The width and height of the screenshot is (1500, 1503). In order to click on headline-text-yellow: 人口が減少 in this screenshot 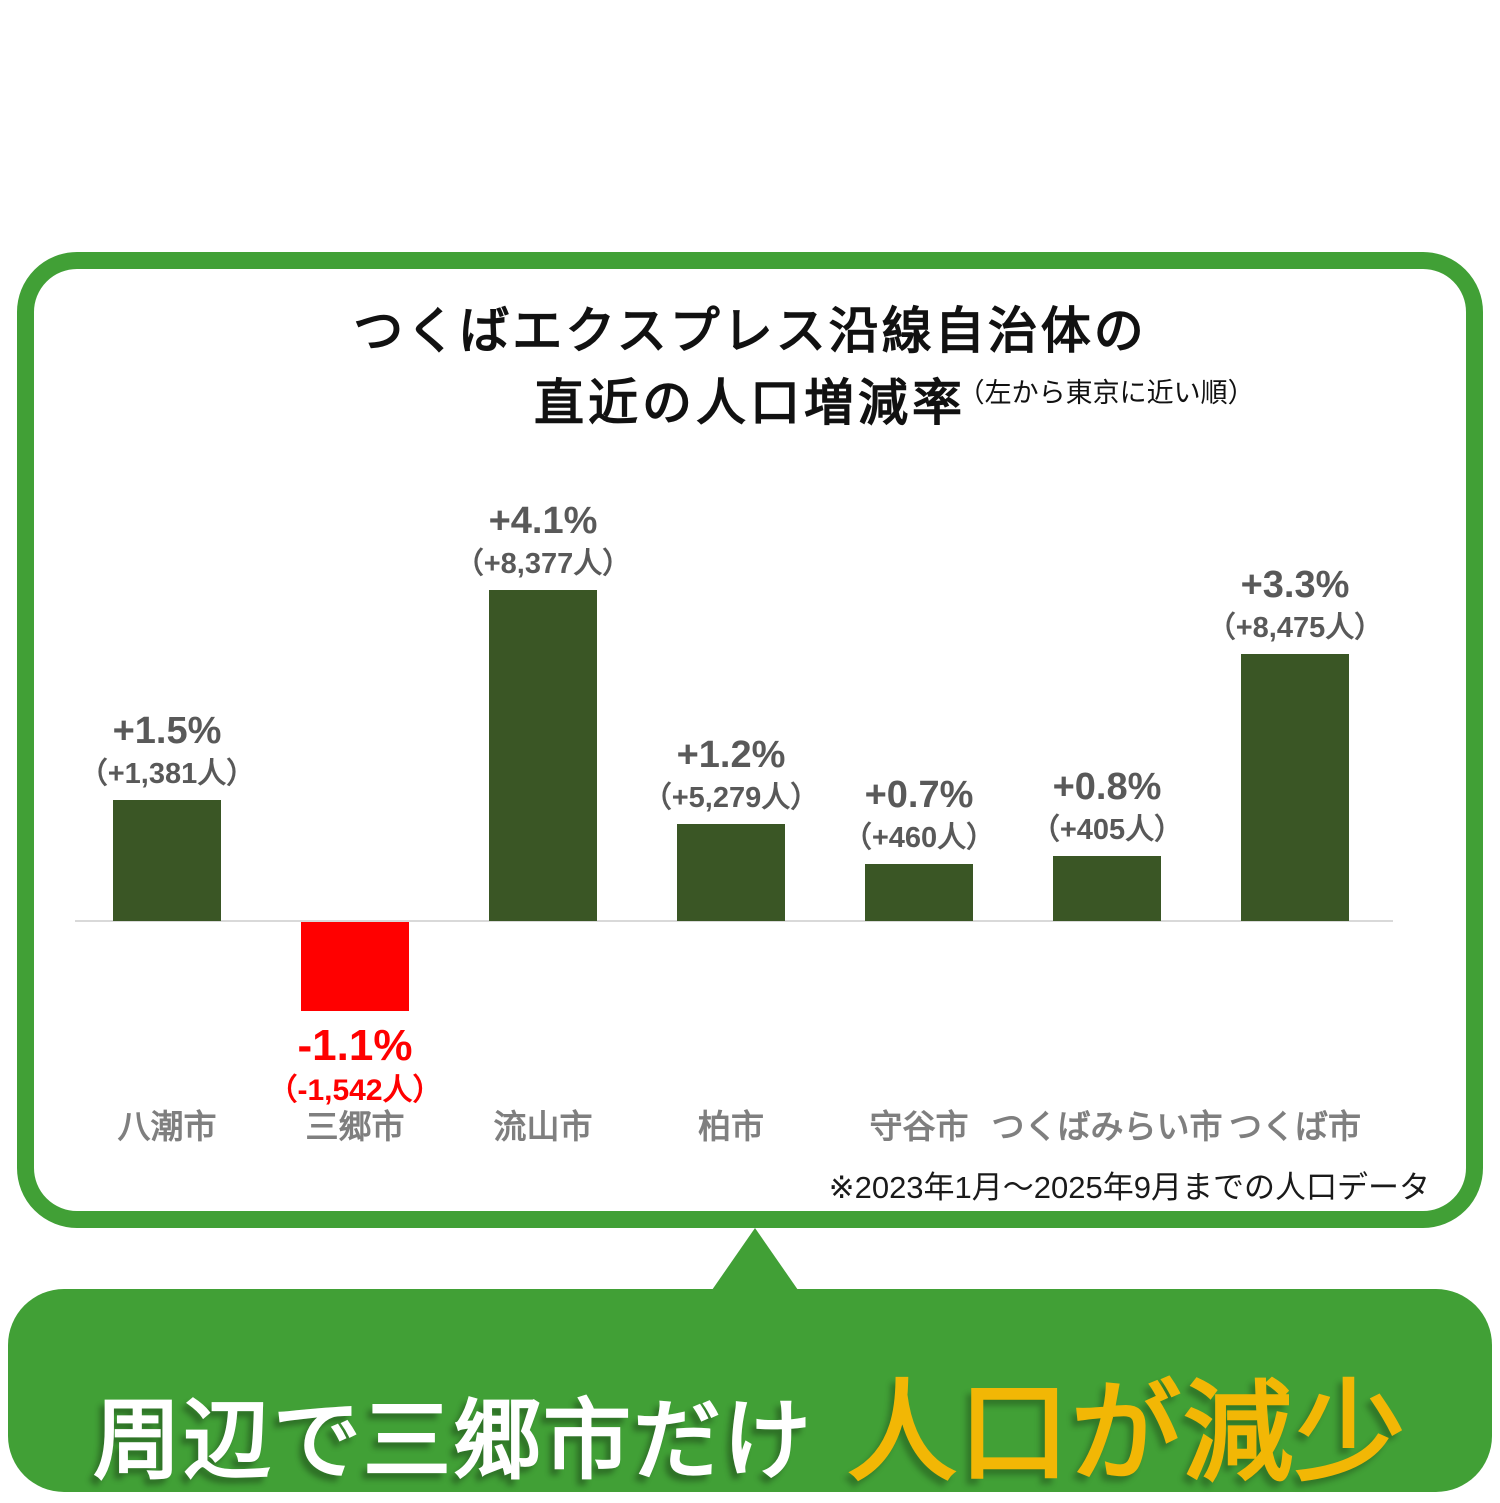, I will do `click(1127, 1433)`.